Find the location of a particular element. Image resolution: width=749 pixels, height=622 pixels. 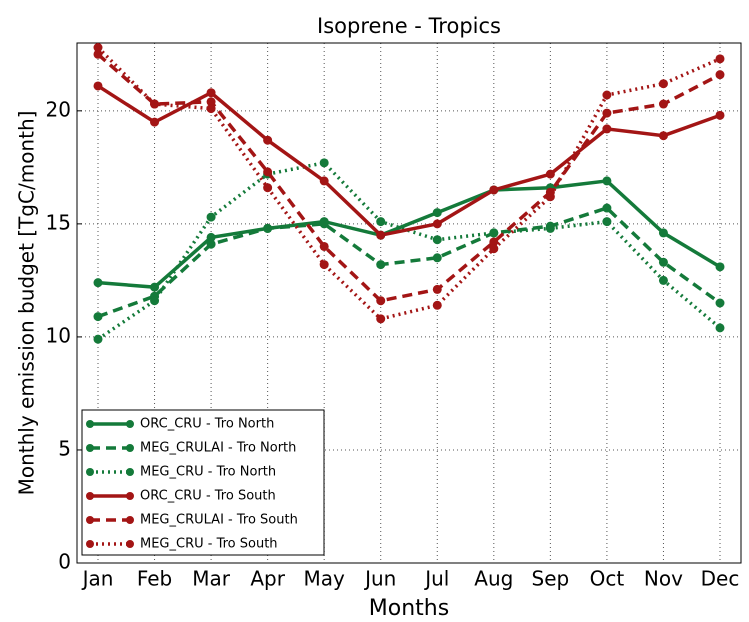

legend-label: MEG_CRULAI - Tro South is located at coordinates (219, 520).